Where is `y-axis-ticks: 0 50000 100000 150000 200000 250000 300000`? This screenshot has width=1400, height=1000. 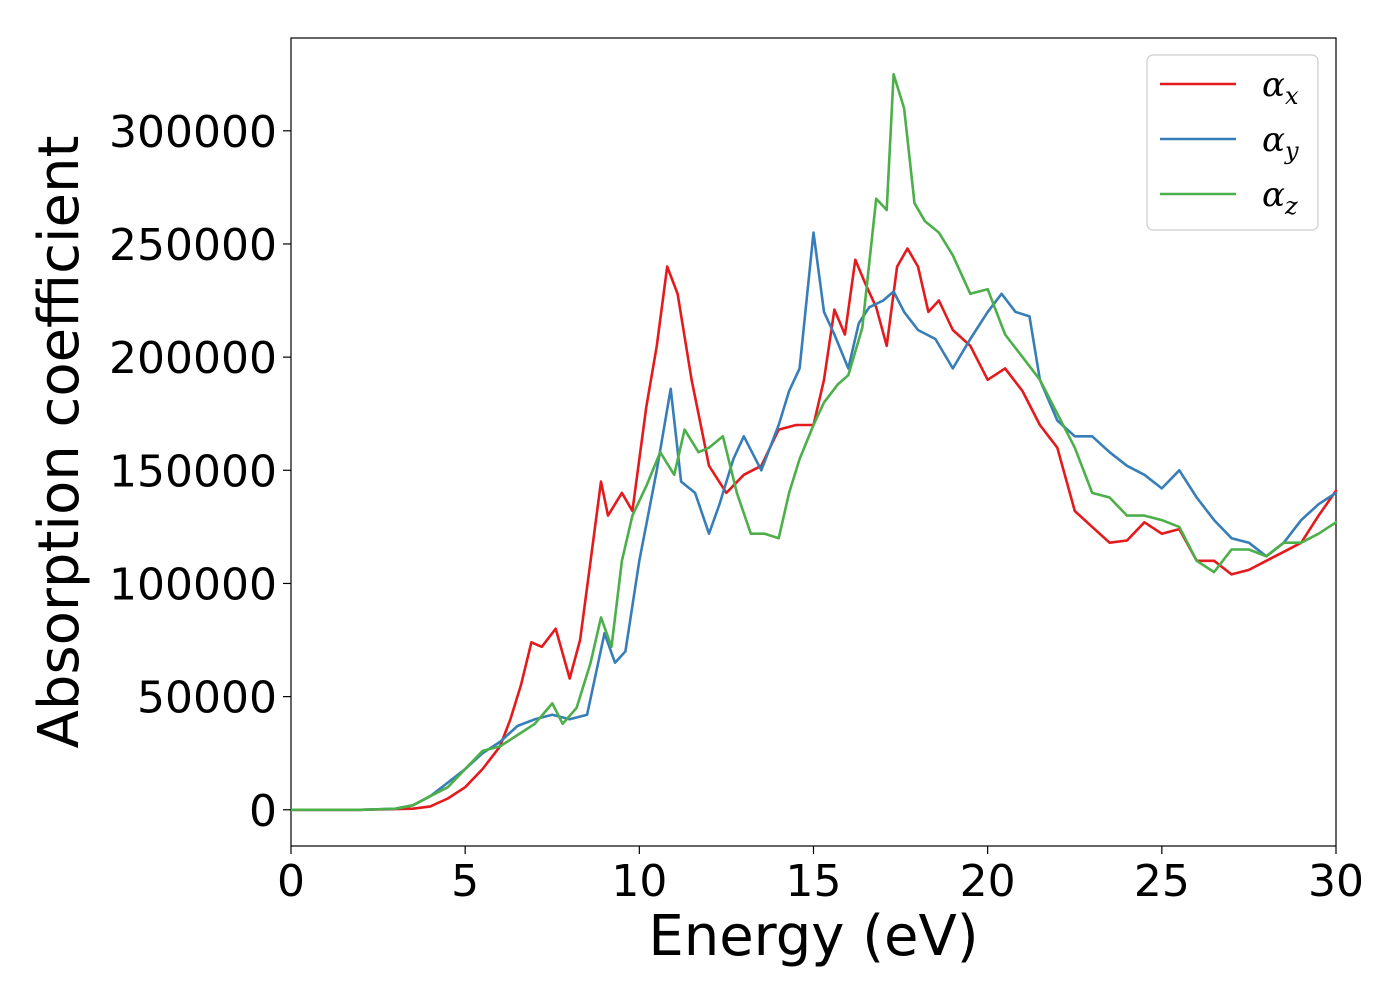 y-axis-ticks: 0 50000 100000 150000 200000 250000 300000 is located at coordinates (200, 472).